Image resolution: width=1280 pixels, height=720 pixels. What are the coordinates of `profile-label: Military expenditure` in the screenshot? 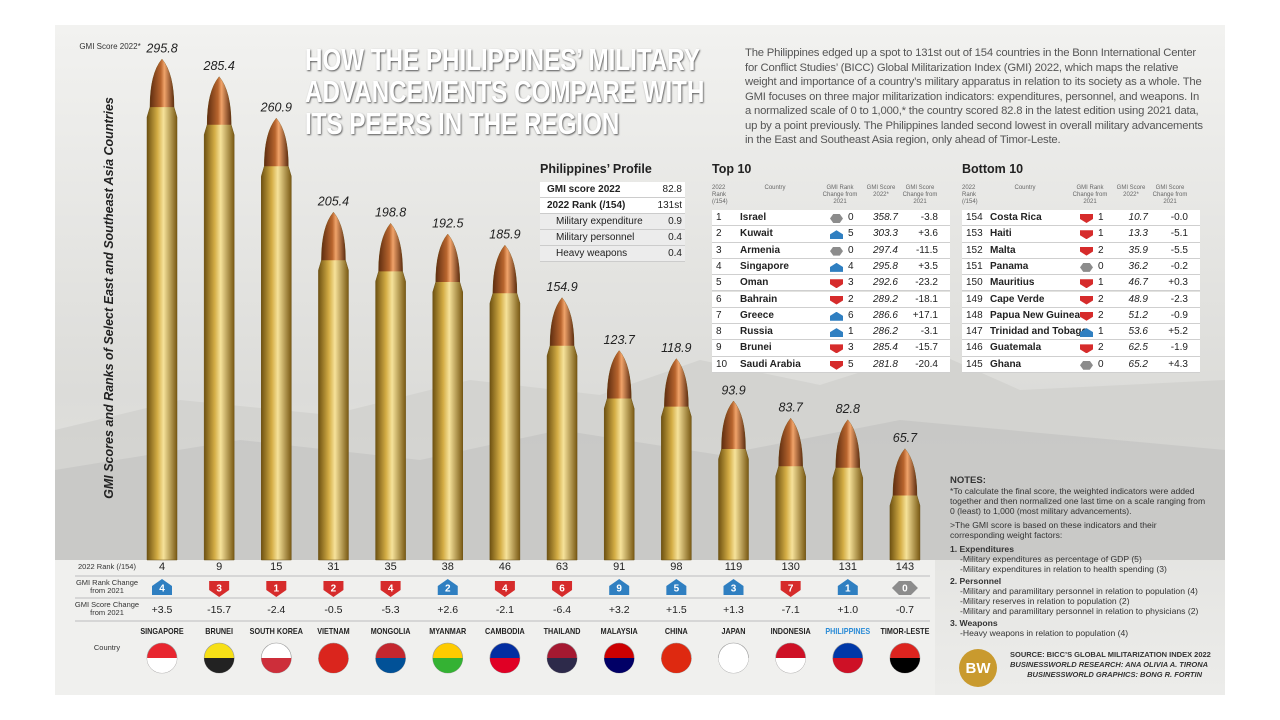 It's located at (599, 221).